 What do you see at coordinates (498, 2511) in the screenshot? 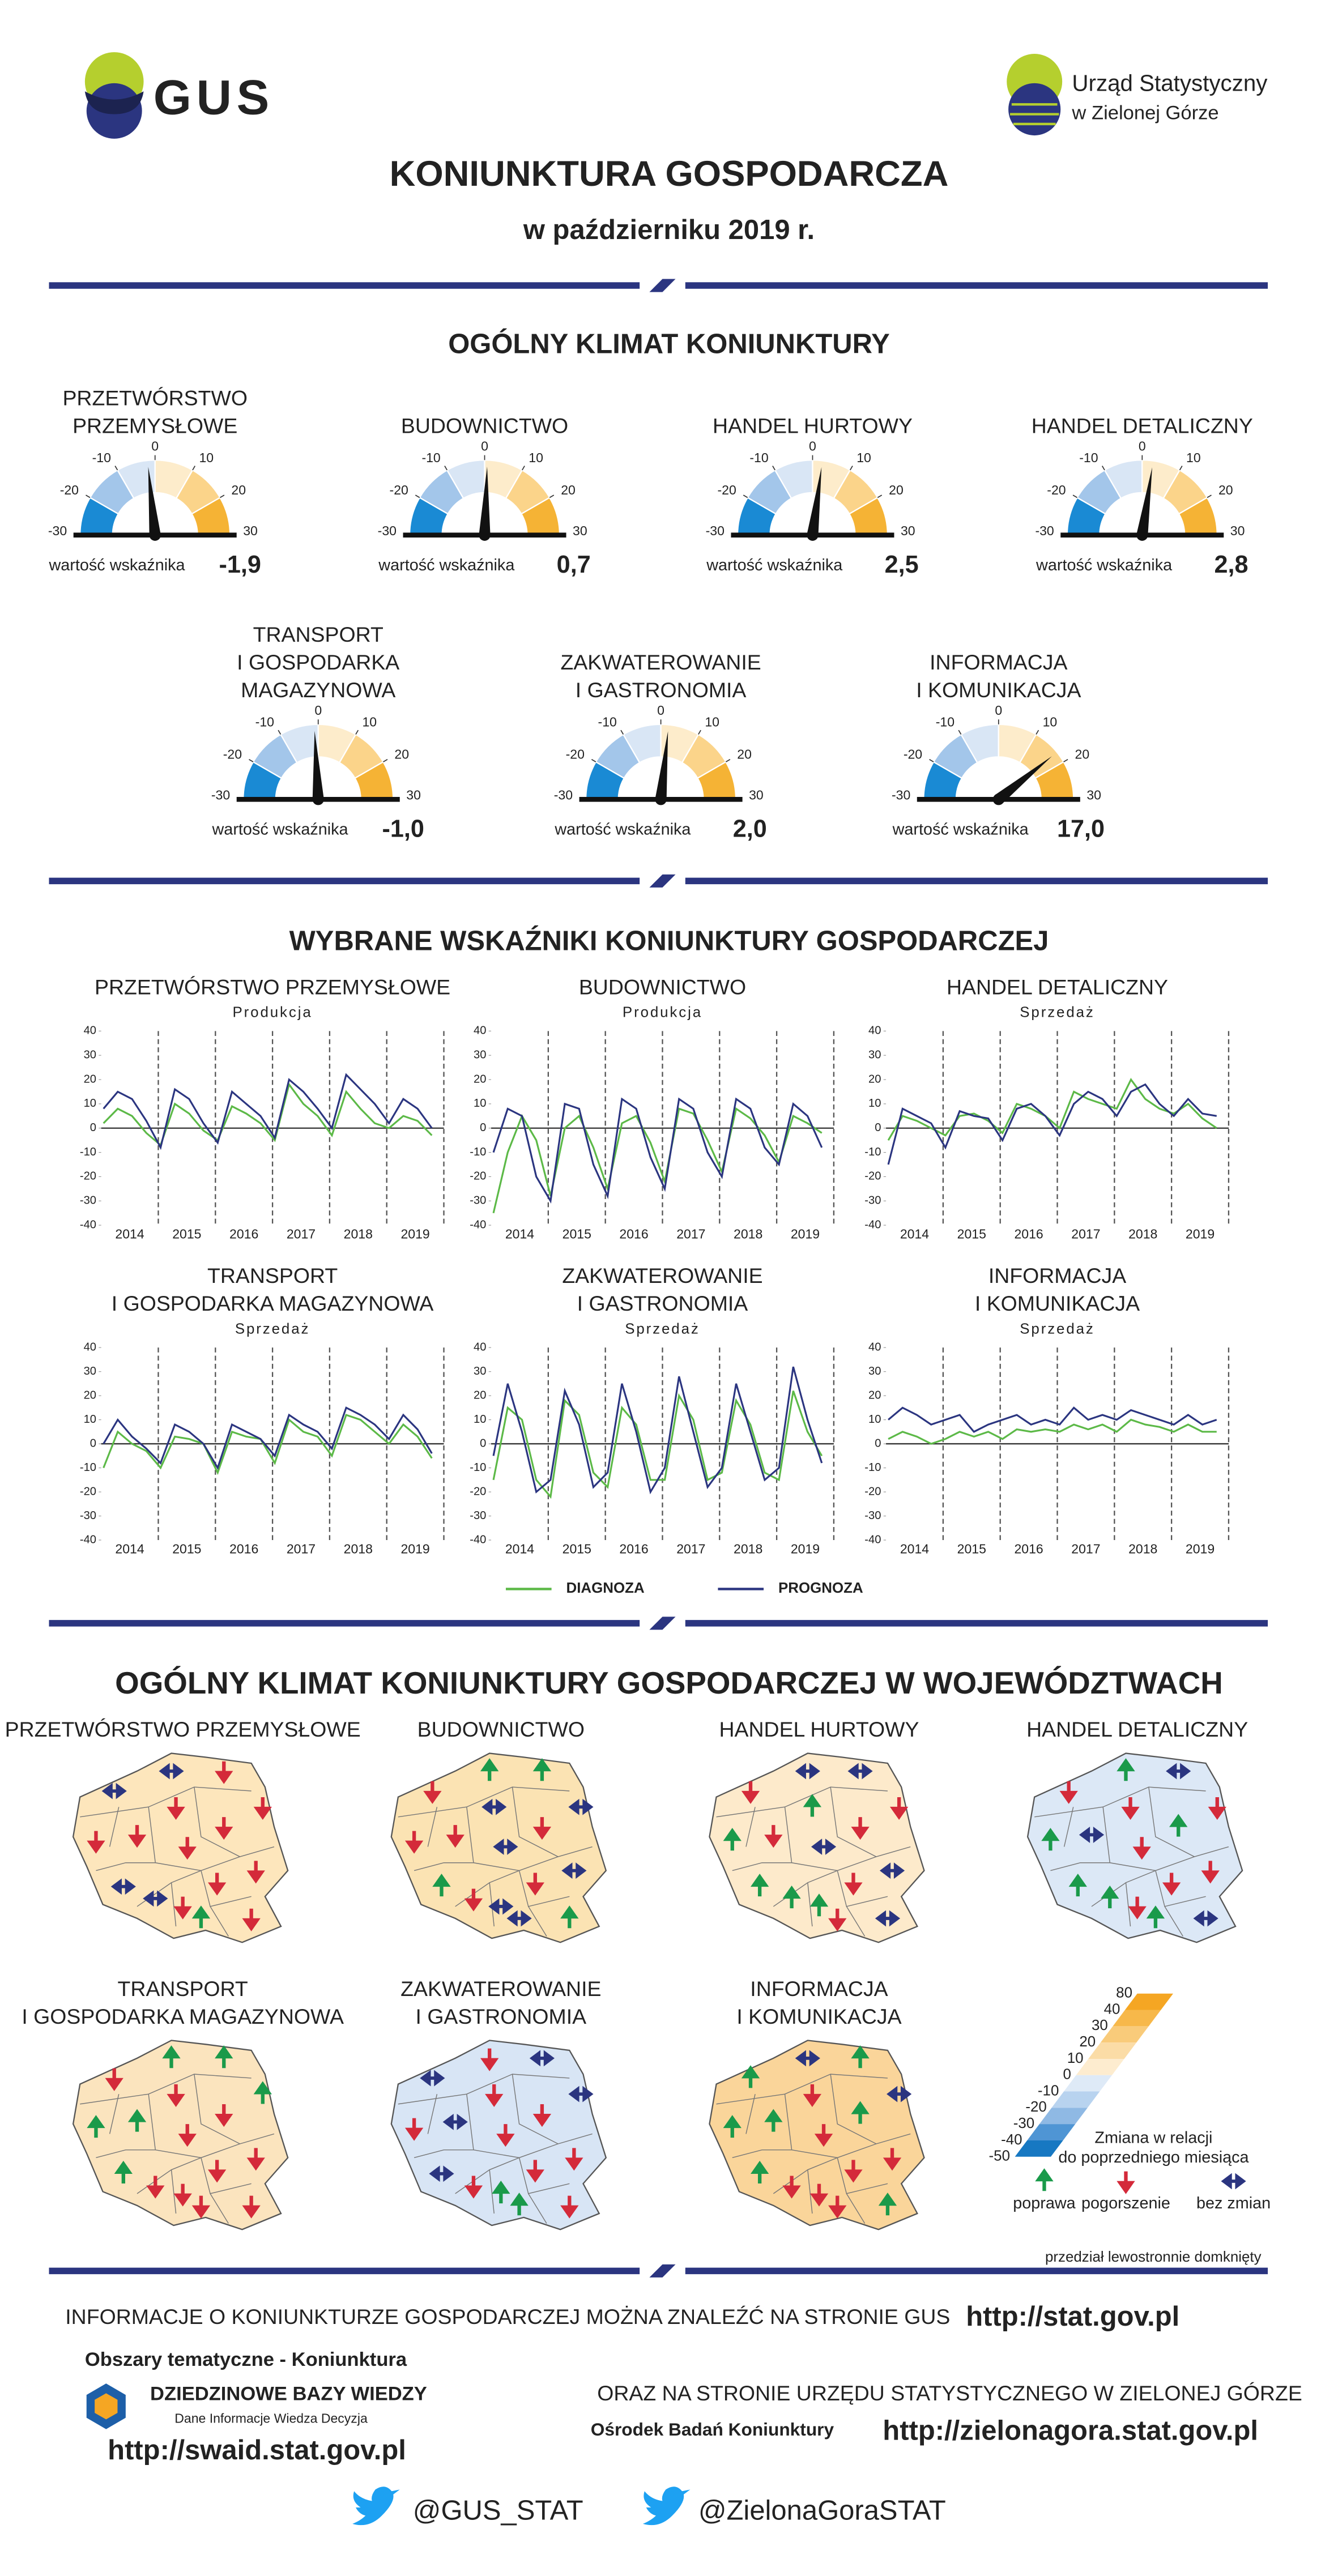
I see `twitter-handle: @GUS_STAT` at bounding box center [498, 2511].